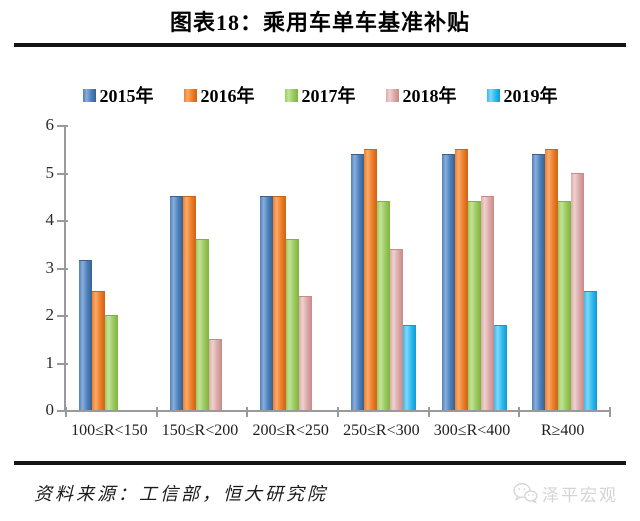 This screenshot has height=521, width=640. I want to click on source-note: 资料来源：工信部，恒大研究院, so click(181, 494).